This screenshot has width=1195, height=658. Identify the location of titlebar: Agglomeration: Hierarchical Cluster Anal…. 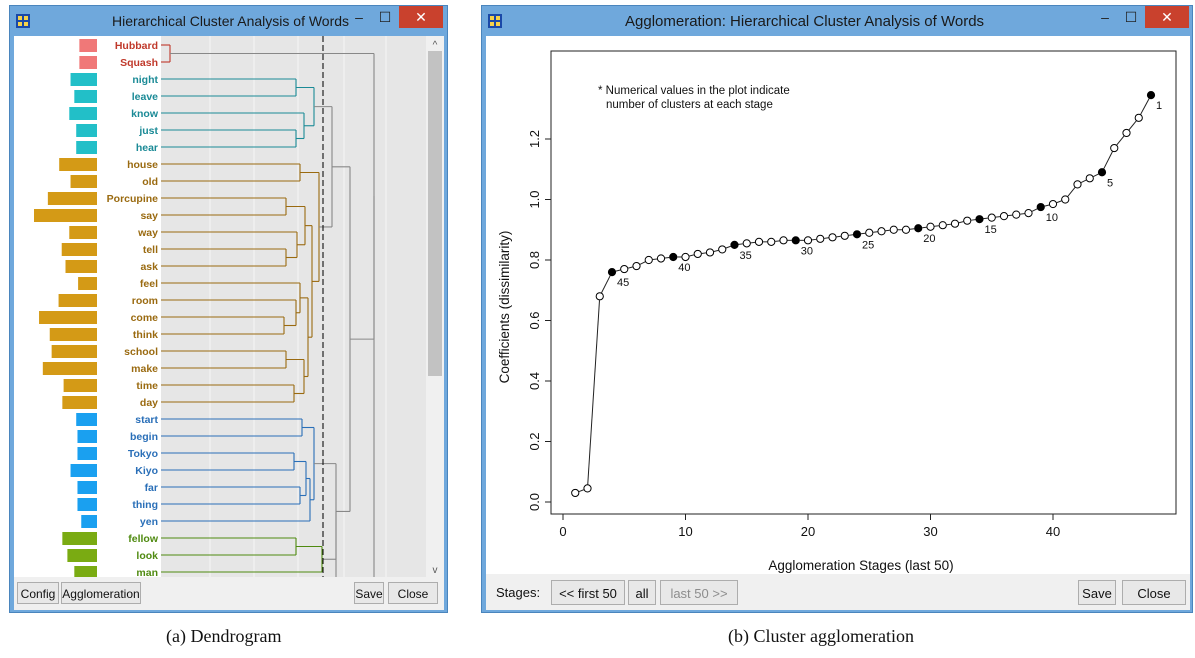
(837, 21).